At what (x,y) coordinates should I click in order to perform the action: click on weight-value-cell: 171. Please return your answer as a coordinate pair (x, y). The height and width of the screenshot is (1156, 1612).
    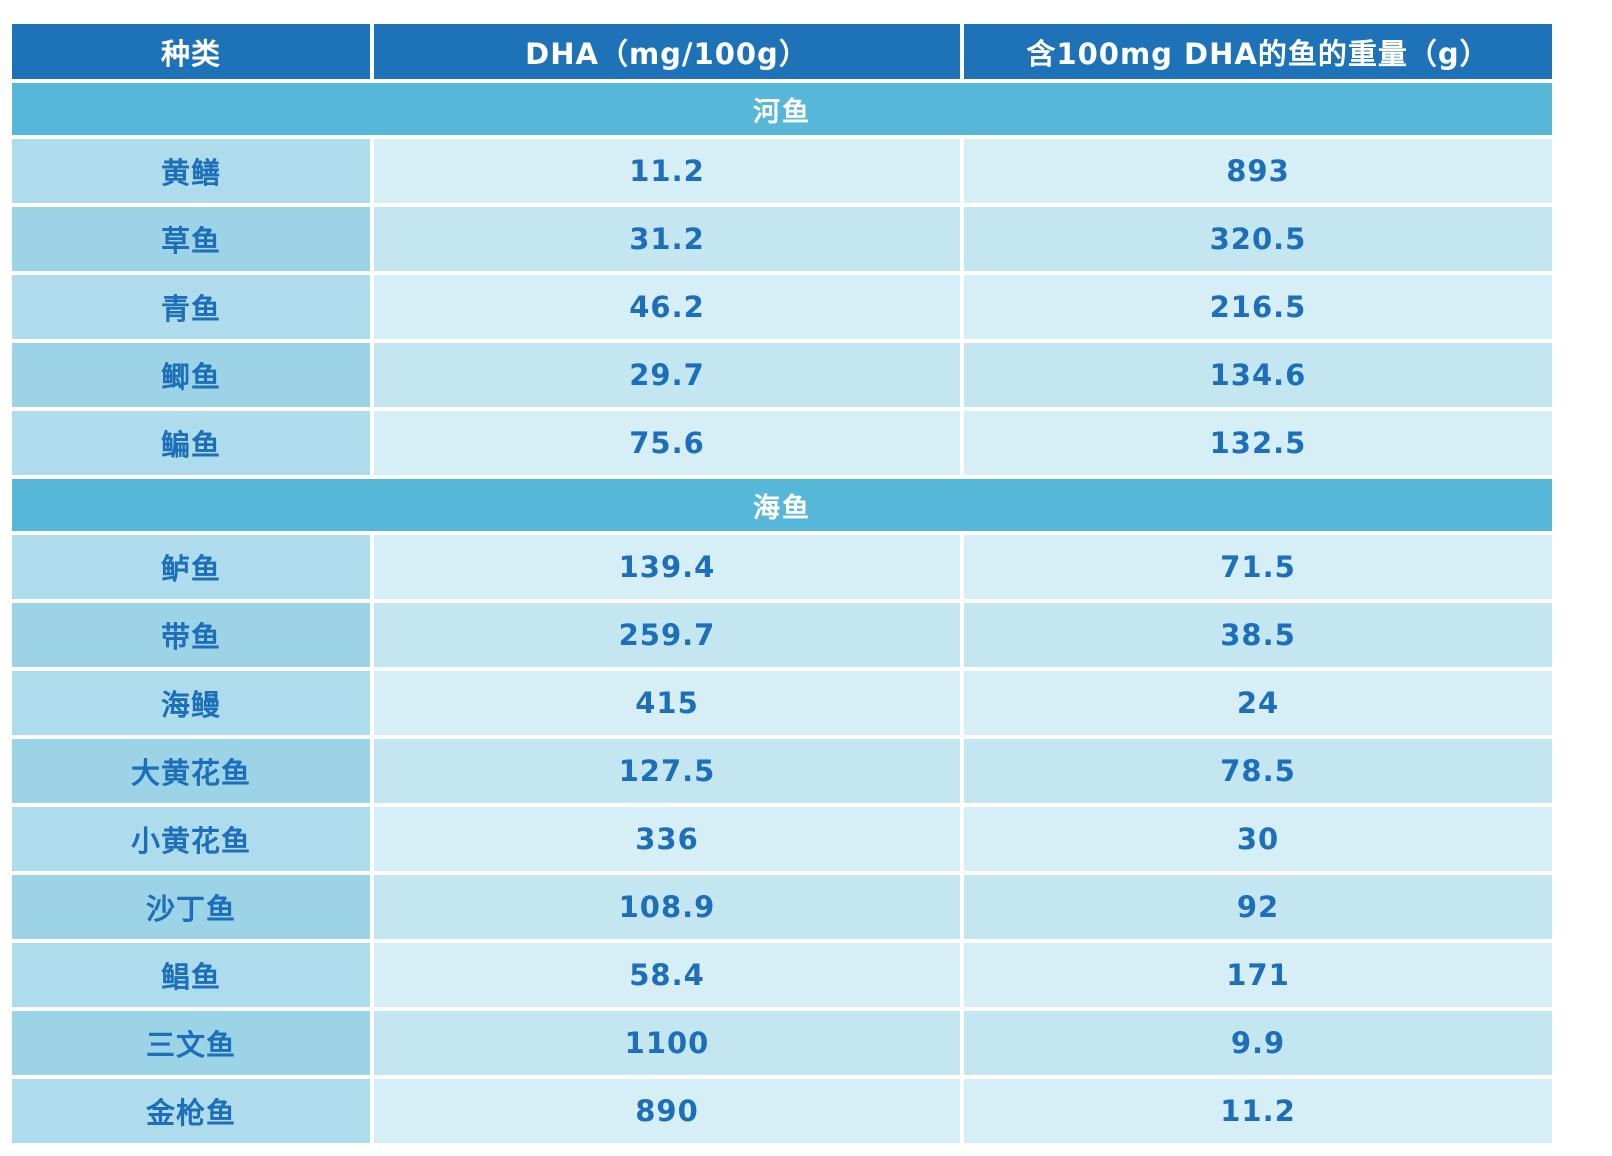
    Looking at the image, I should click on (1258, 975).